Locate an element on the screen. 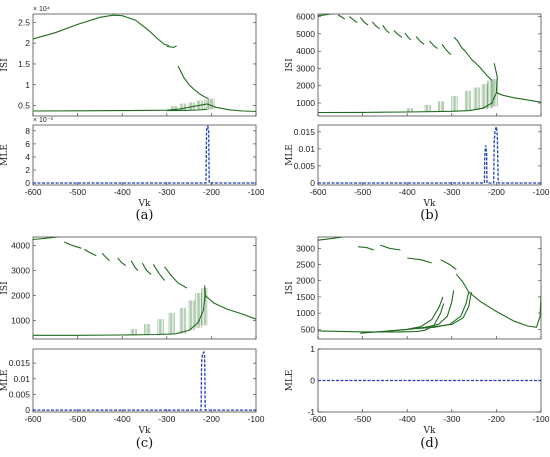  isi-data is located at coordinates (144, 63).